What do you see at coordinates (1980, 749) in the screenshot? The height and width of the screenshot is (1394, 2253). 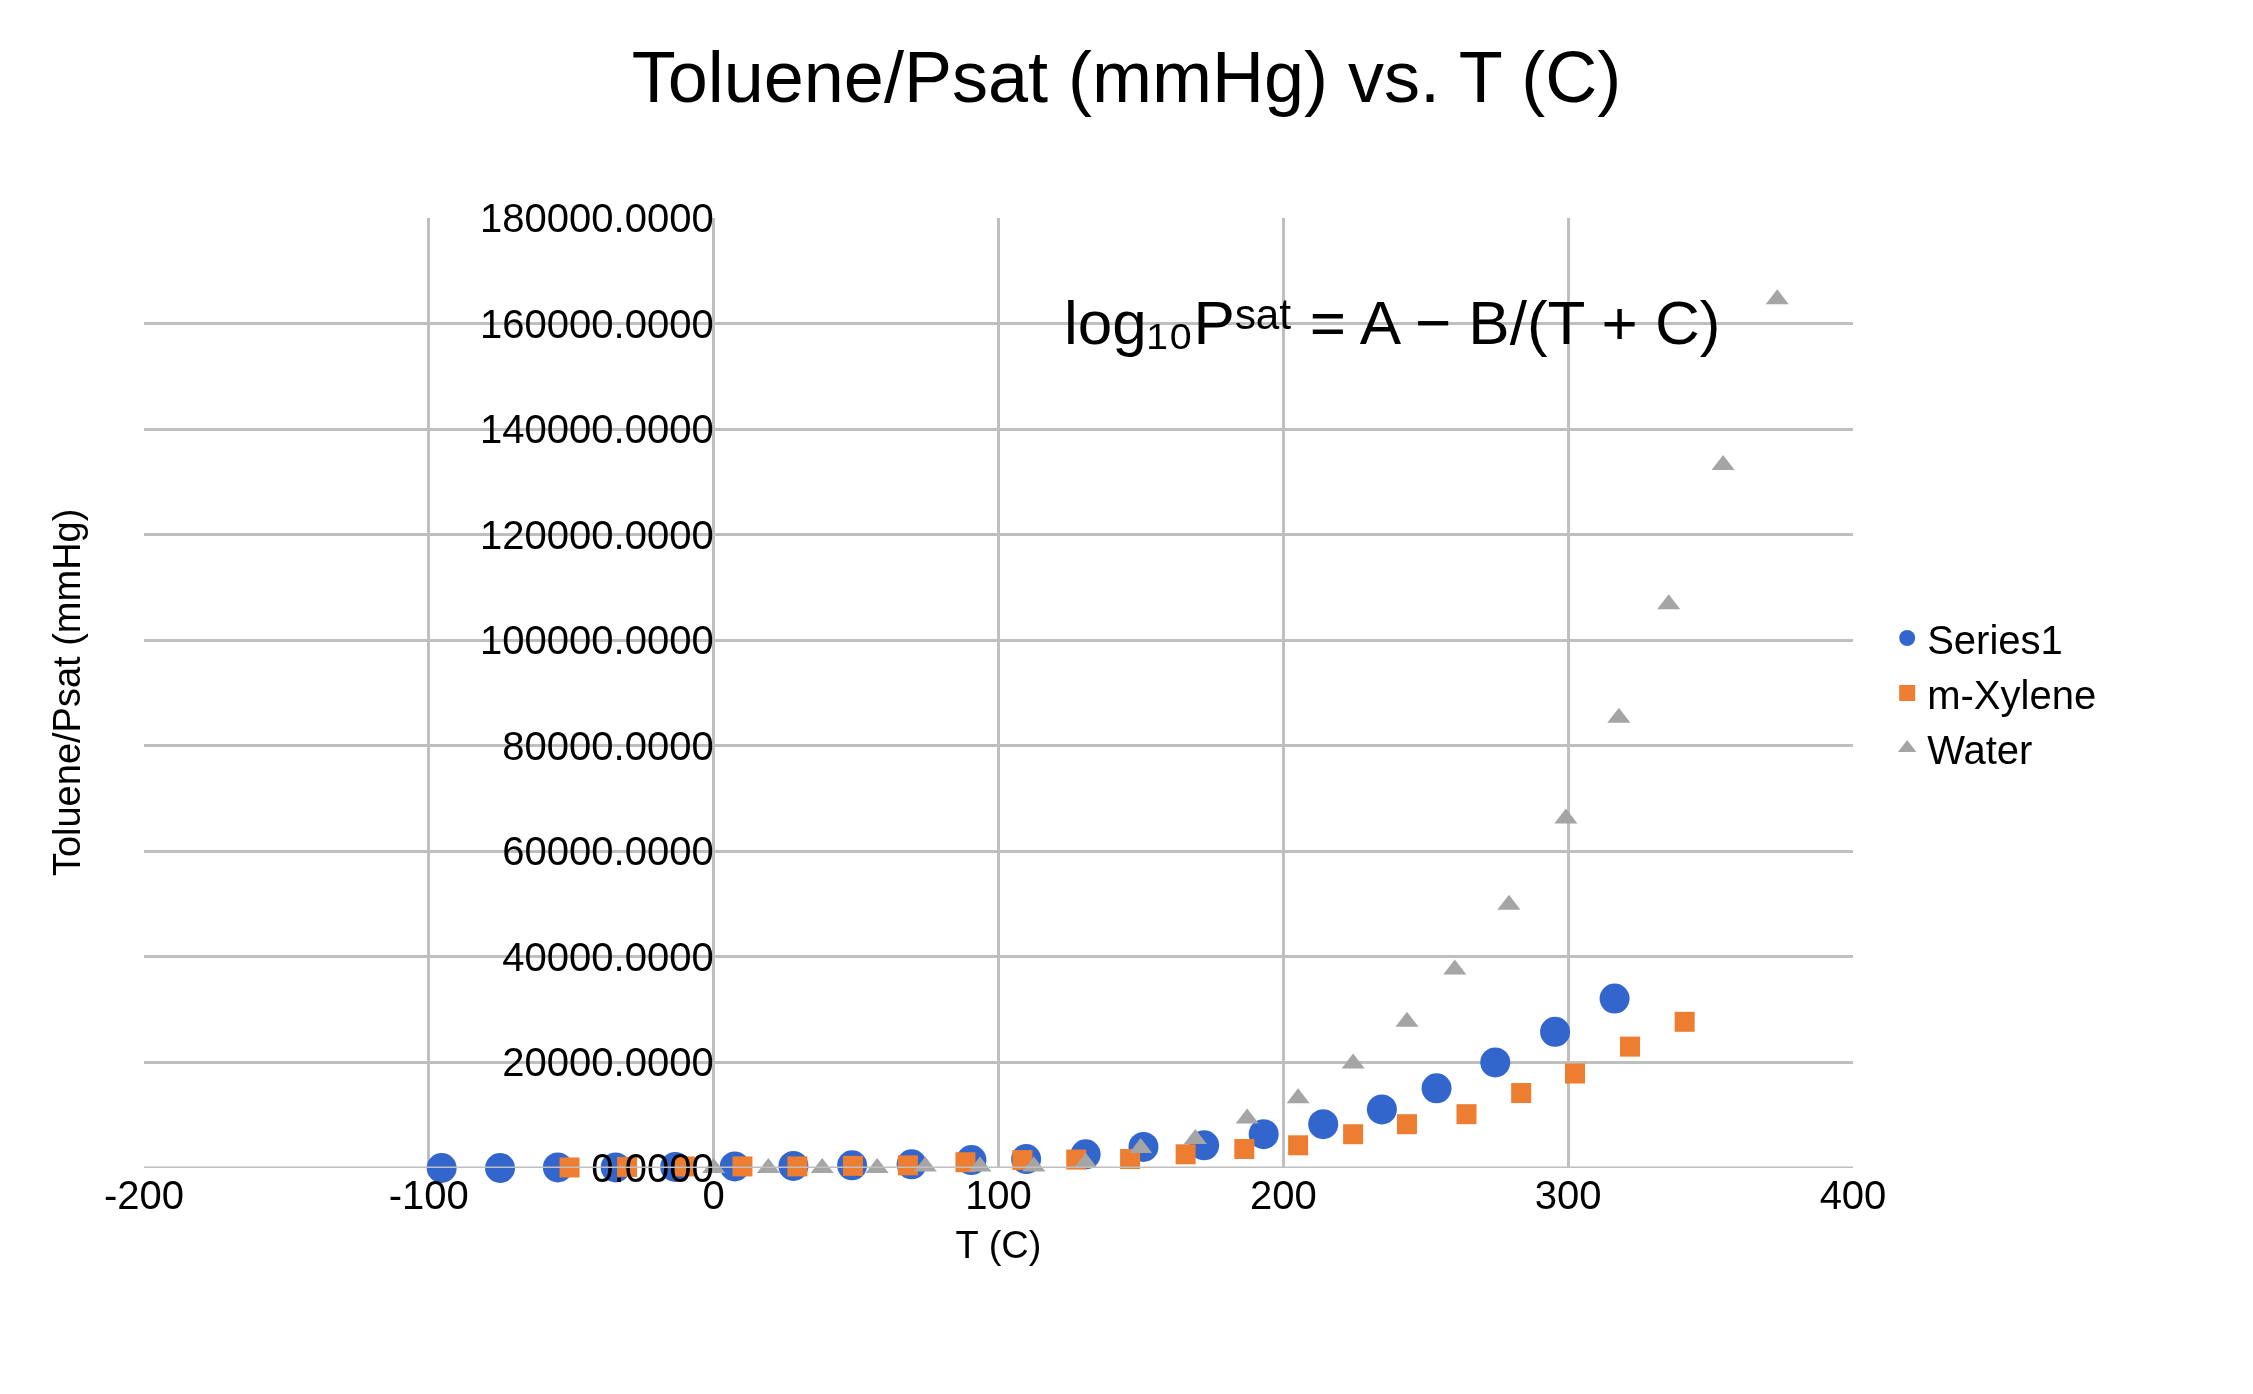 I see `legend-label: Water` at bounding box center [1980, 749].